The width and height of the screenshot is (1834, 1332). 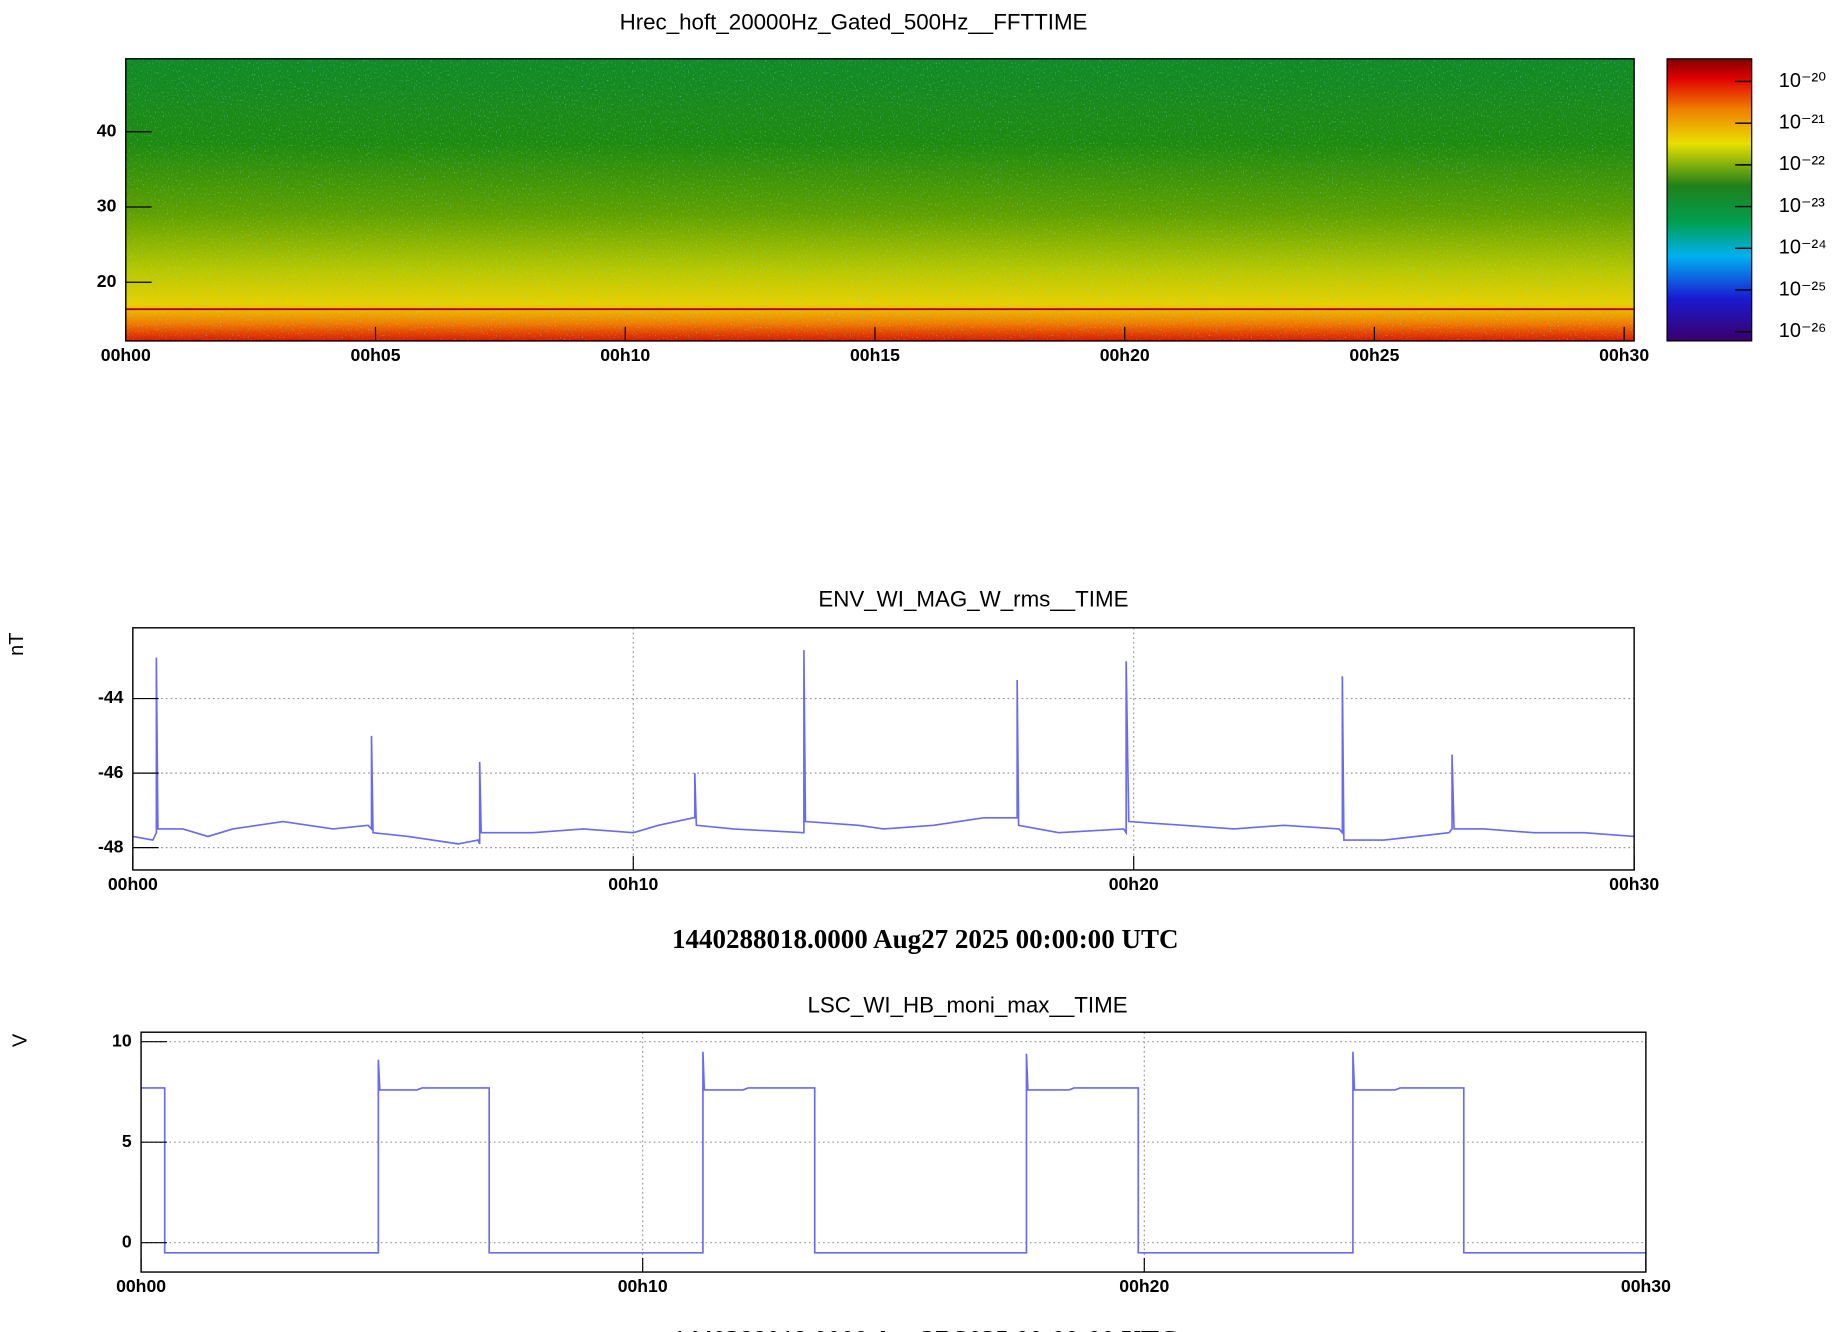 I want to click on colorbar-tick-label: 10⁻²¹, so click(x=1802, y=122).